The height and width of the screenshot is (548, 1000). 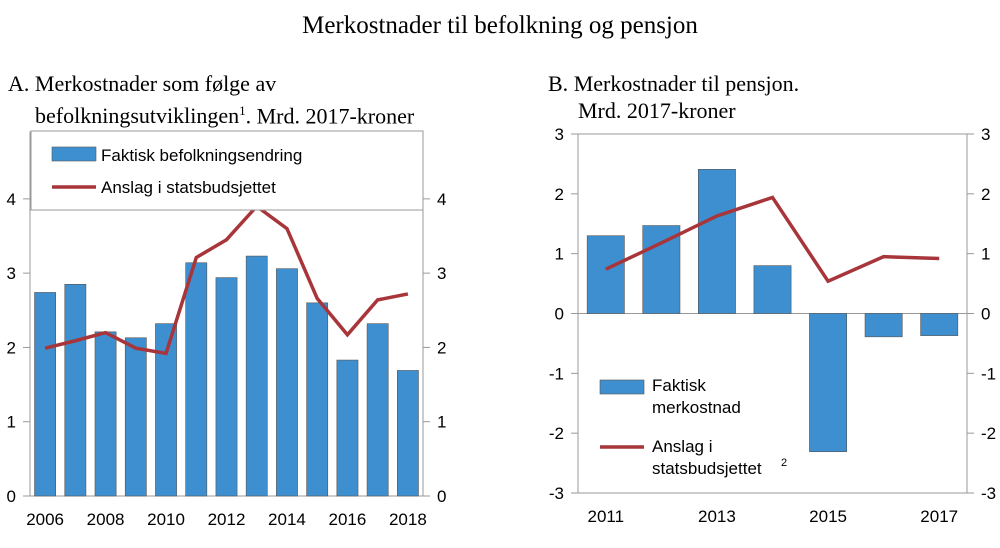 What do you see at coordinates (679, 385) in the screenshot?
I see `legend-label: Faktisk` at bounding box center [679, 385].